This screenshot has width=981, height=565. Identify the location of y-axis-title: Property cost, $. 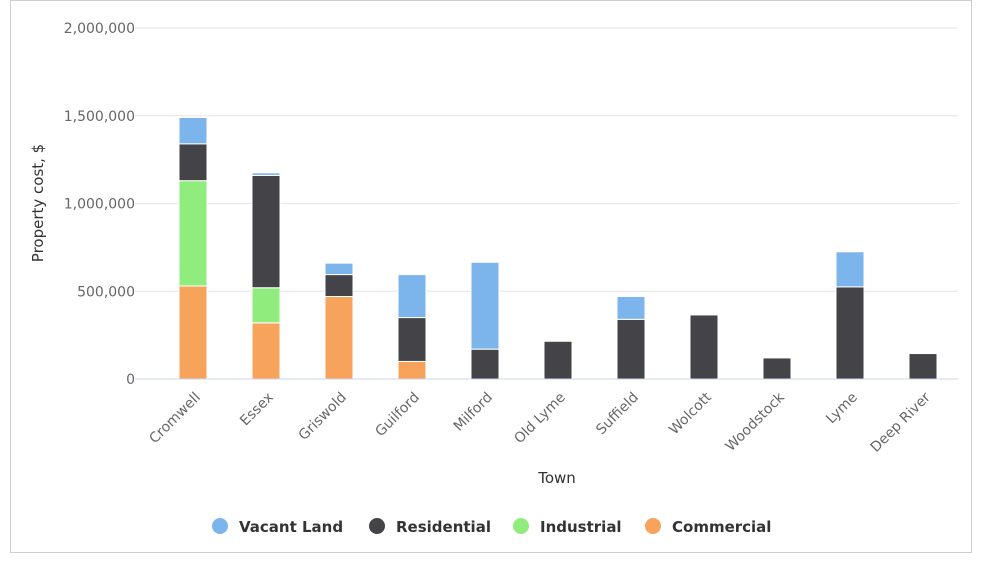
(38, 203).